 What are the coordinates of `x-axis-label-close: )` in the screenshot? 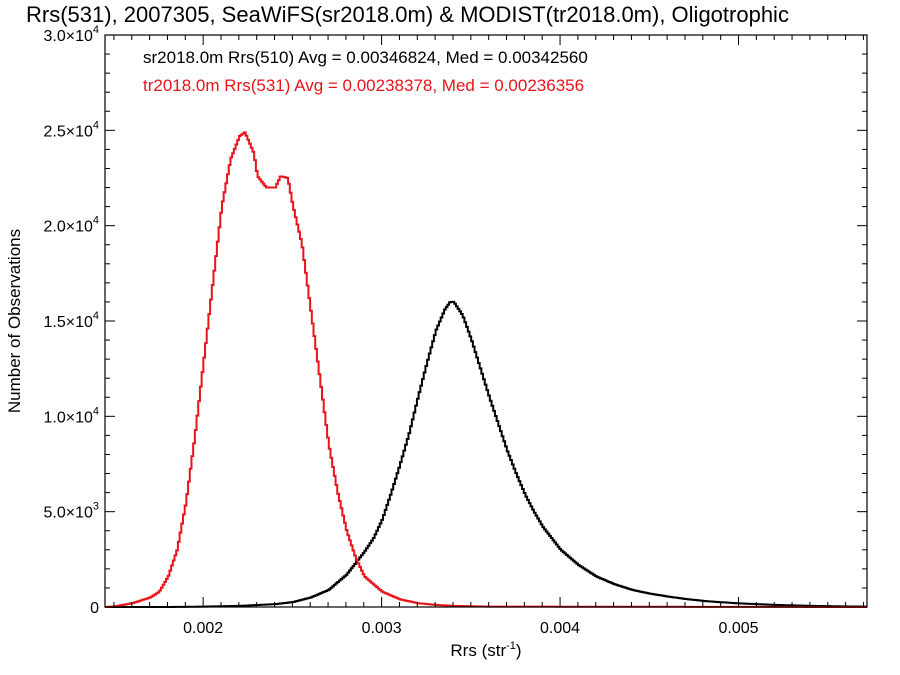 It's located at (519, 650).